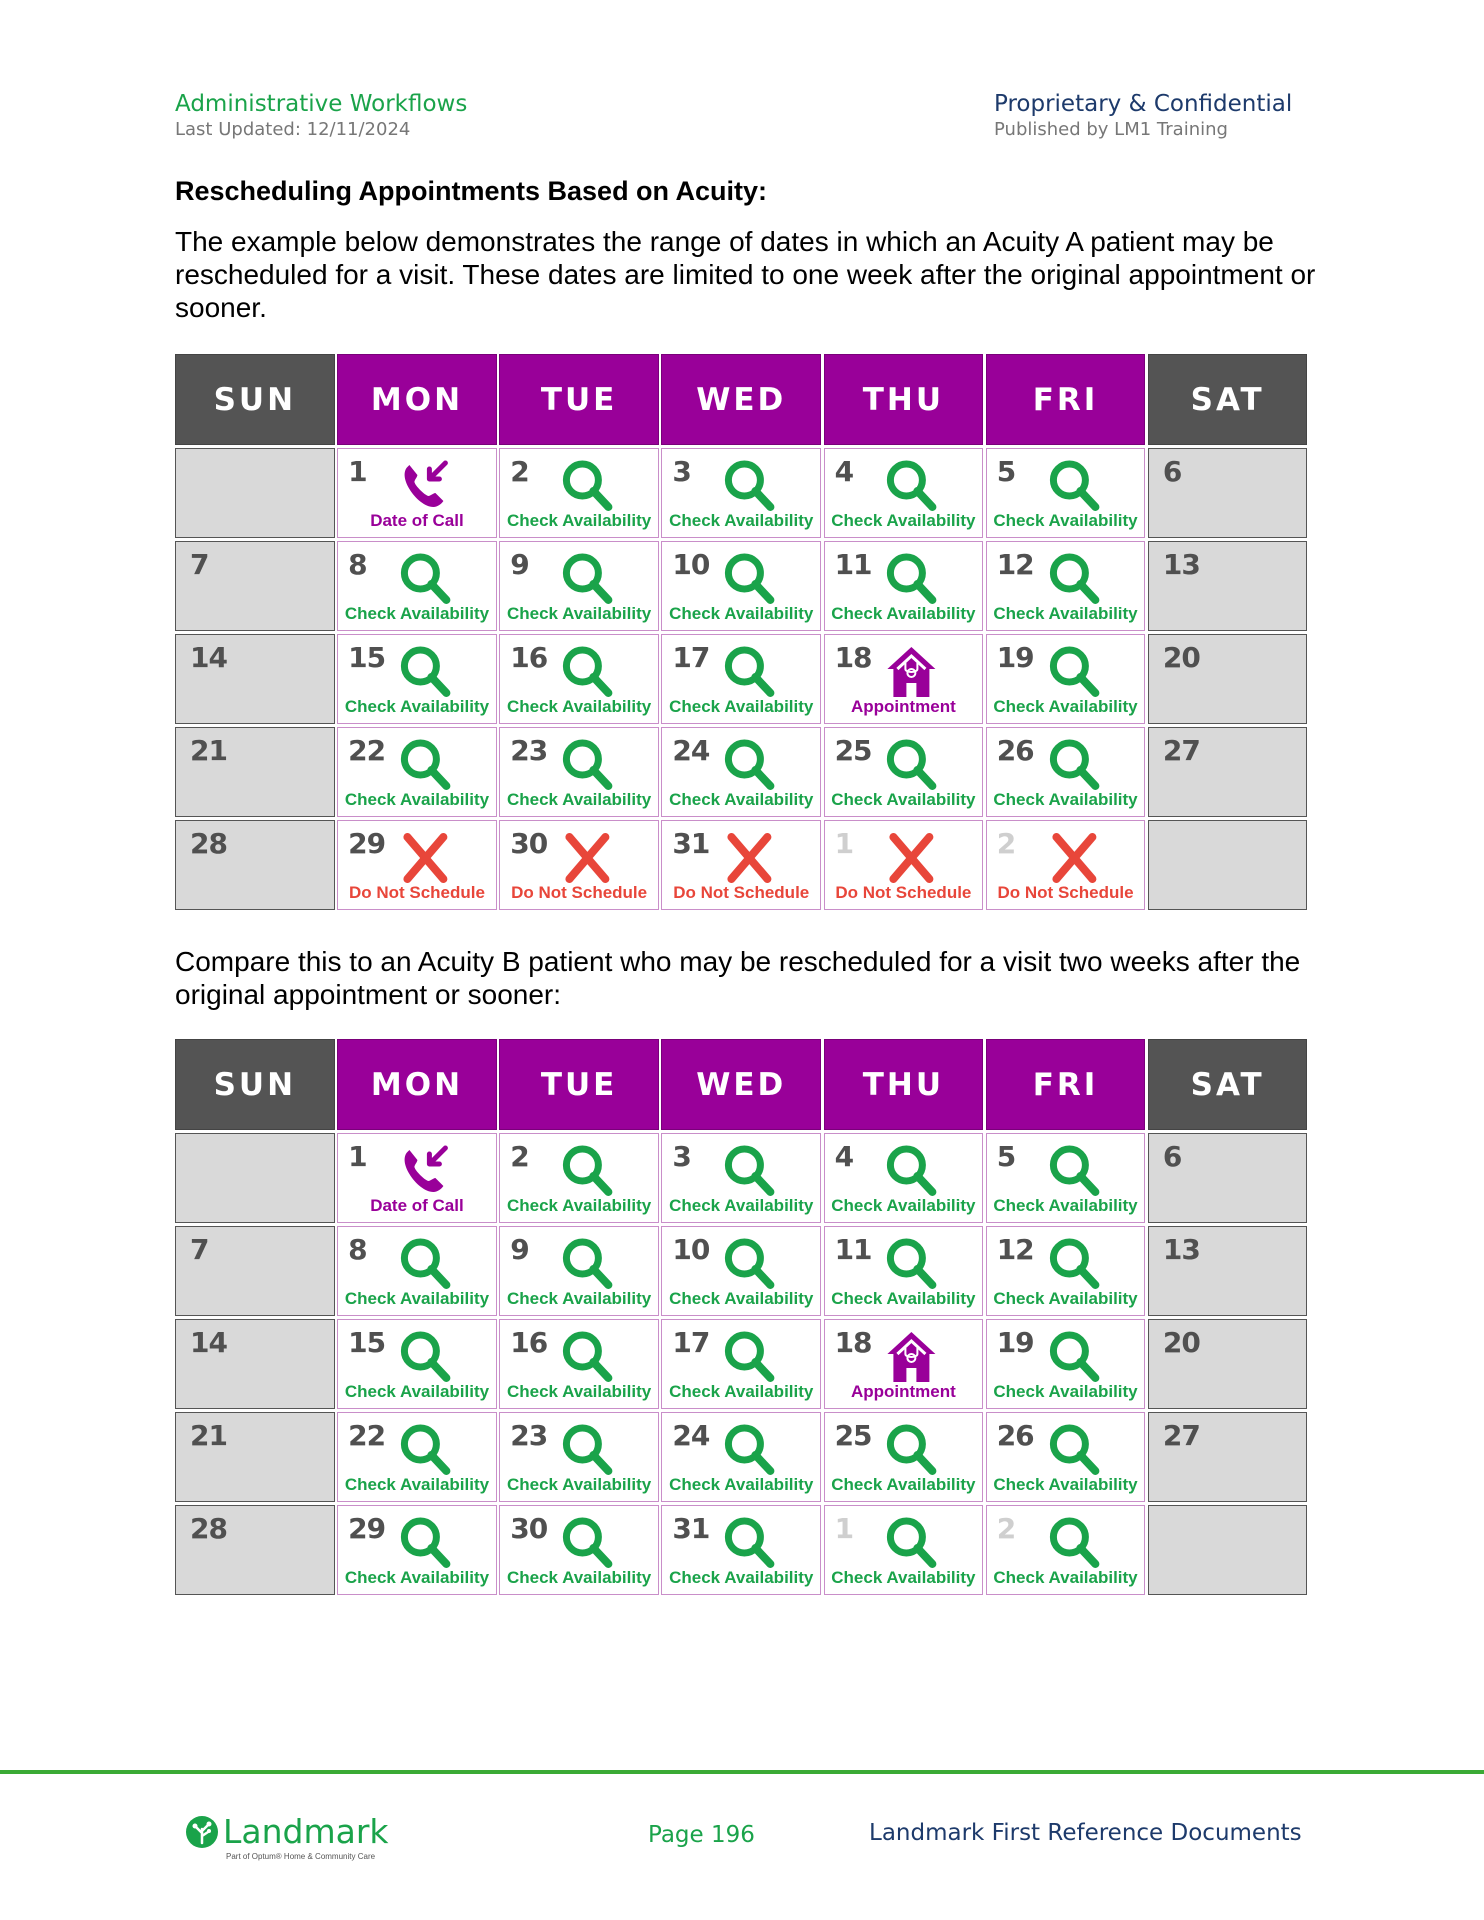  I want to click on footer-doc-title: Landmark First Reference Documents, so click(1085, 1833).